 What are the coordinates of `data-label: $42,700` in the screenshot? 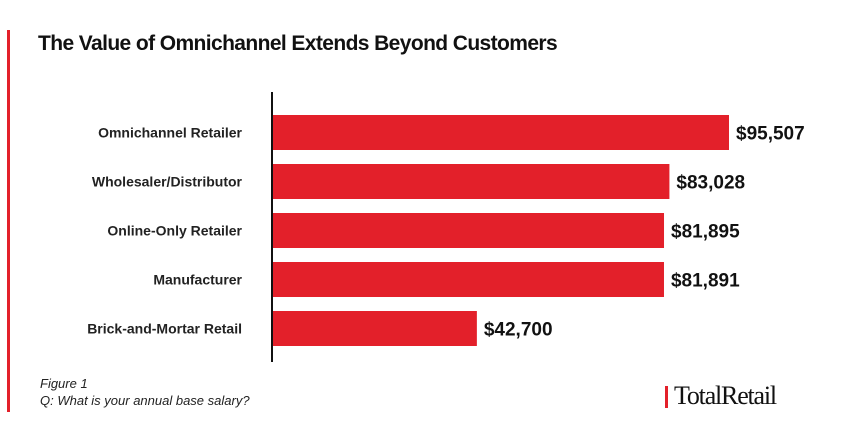 It's located at (518, 330).